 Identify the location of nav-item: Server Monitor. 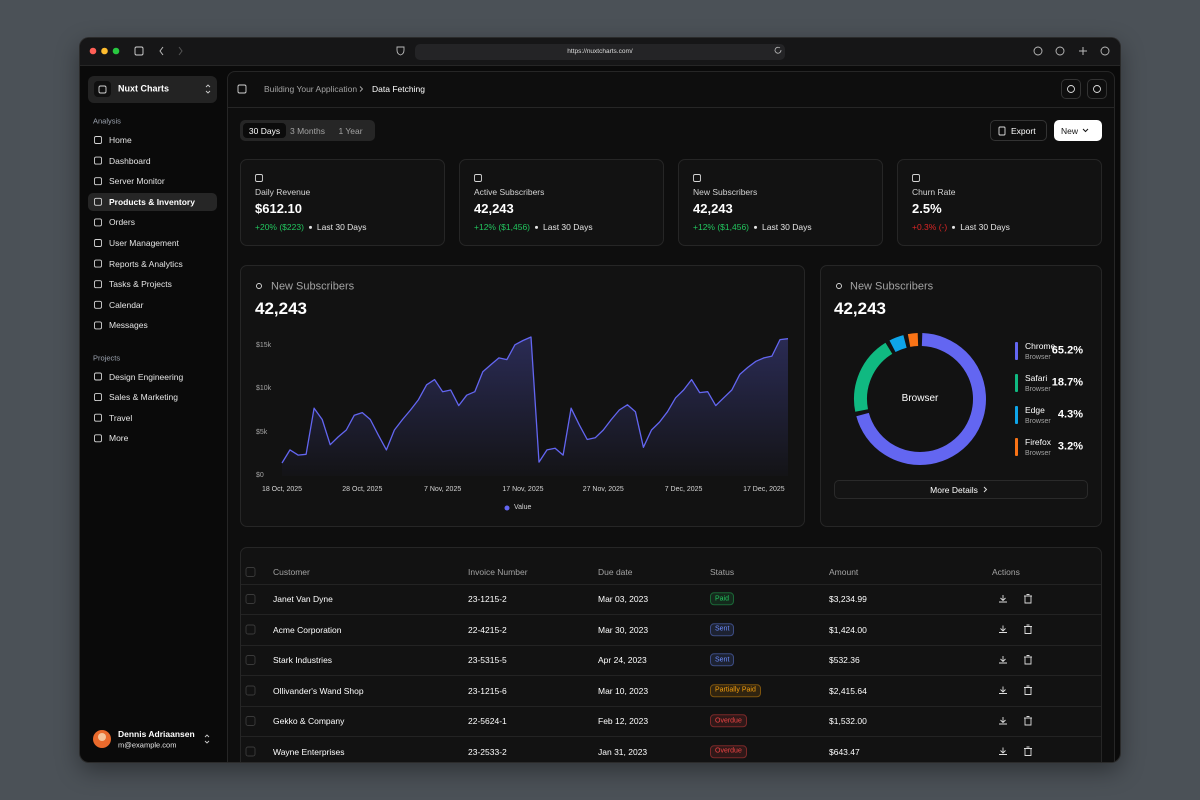
(137, 181).